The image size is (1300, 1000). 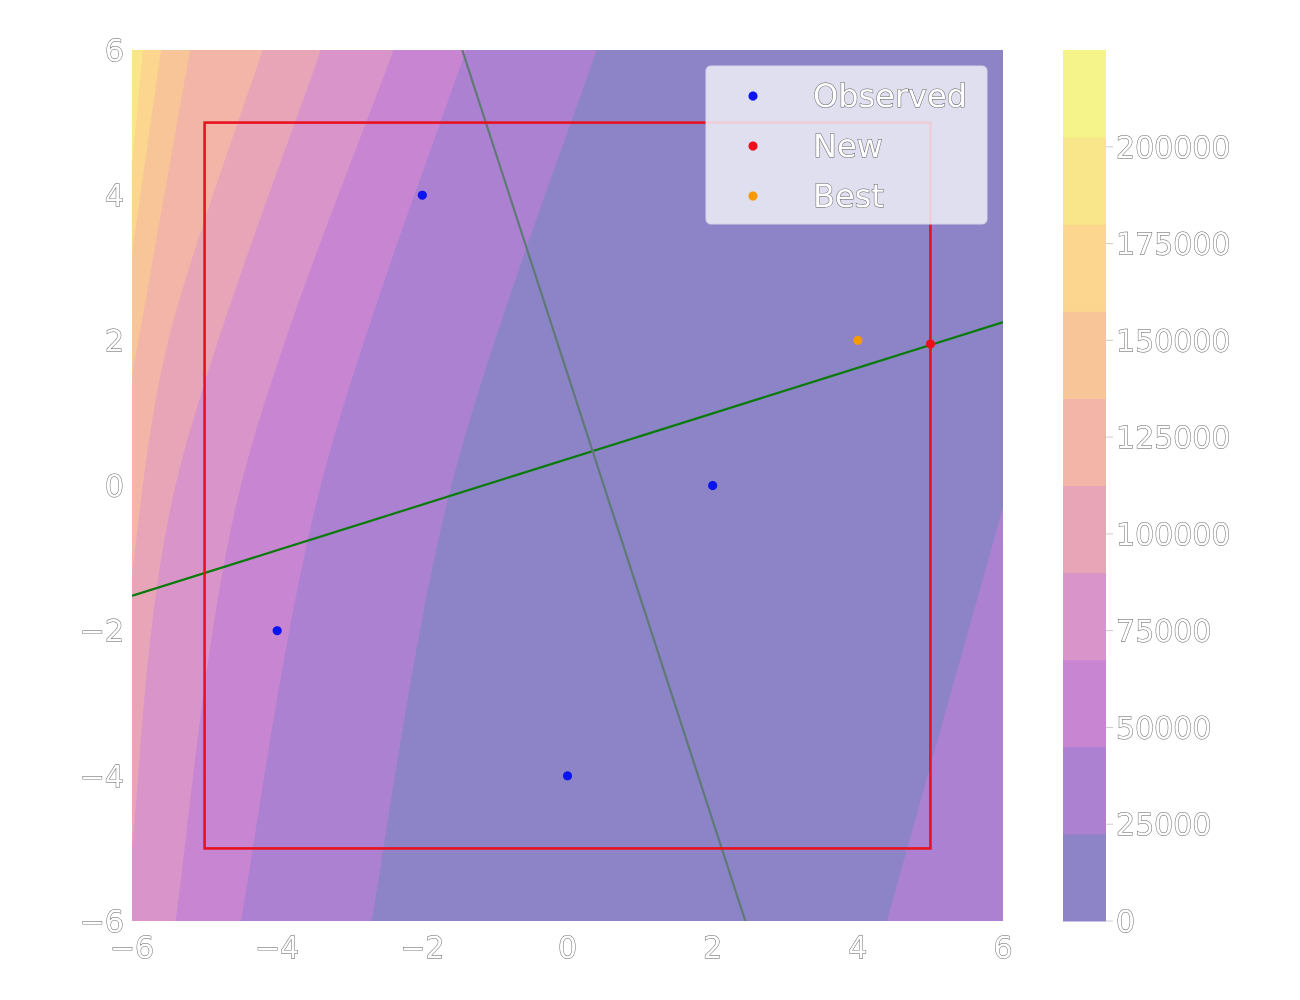 What do you see at coordinates (114, 51) in the screenshot?
I see `y-tick-label: 6` at bounding box center [114, 51].